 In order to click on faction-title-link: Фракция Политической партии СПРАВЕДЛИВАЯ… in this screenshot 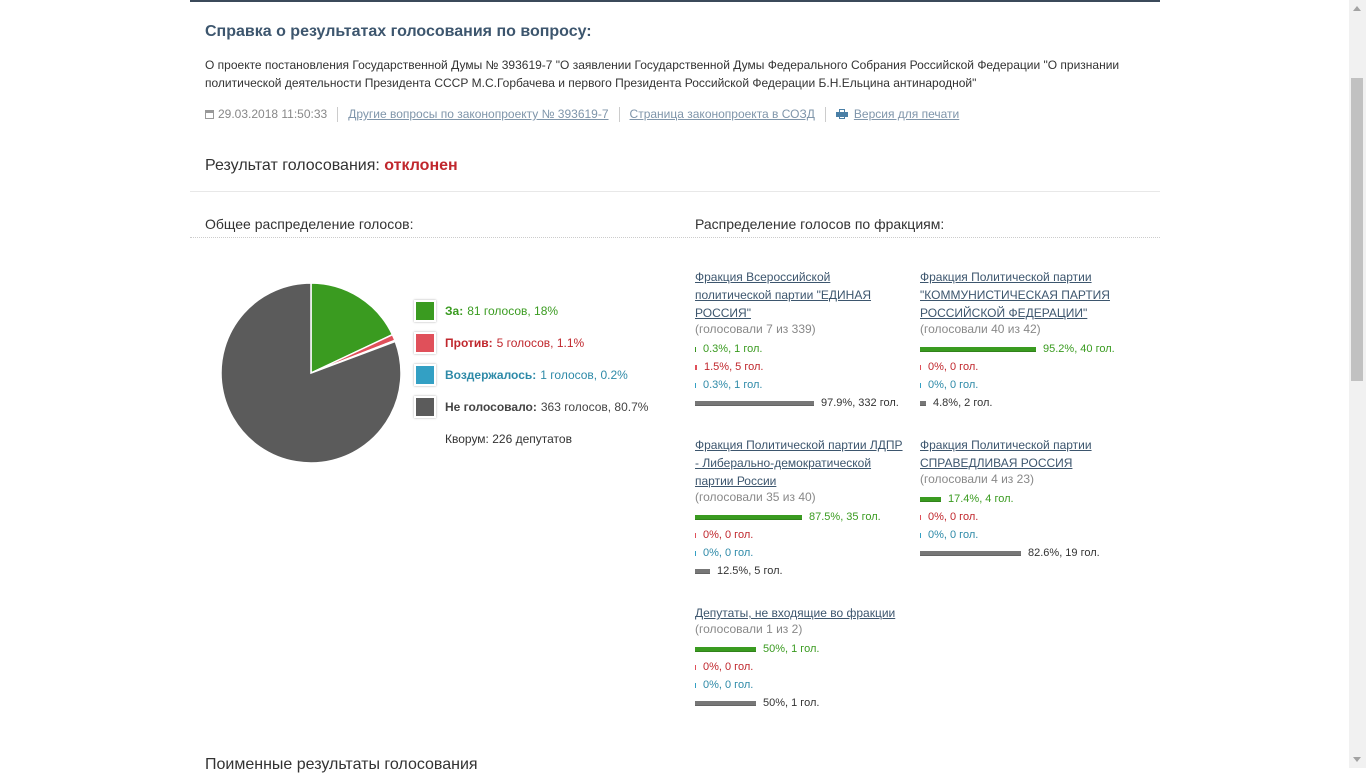, I will do `click(1006, 454)`.